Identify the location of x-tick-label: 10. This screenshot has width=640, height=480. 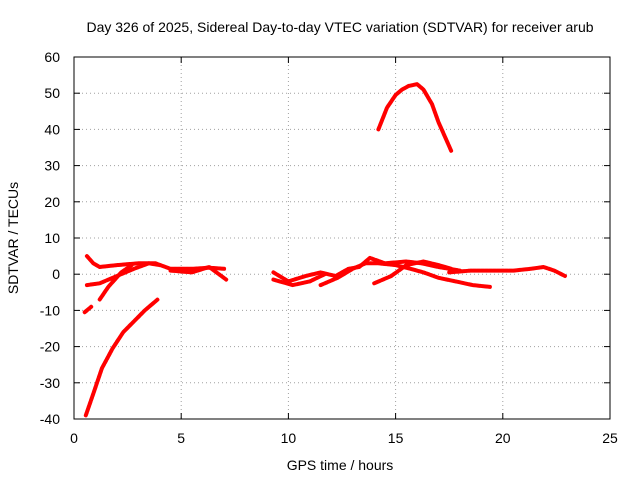
(289, 438).